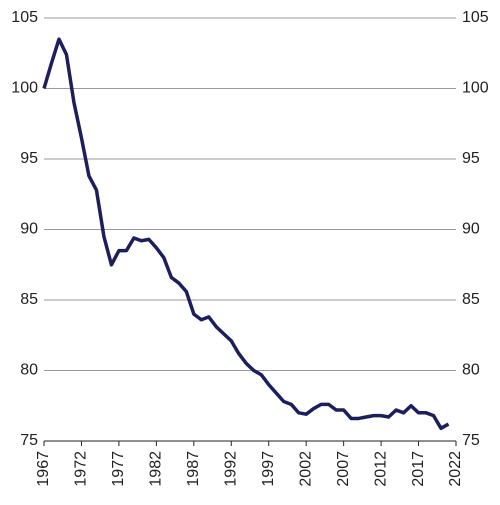 Image resolution: width=500 pixels, height=505 pixels. I want to click on y-tick-label: 100, so click(24, 88).